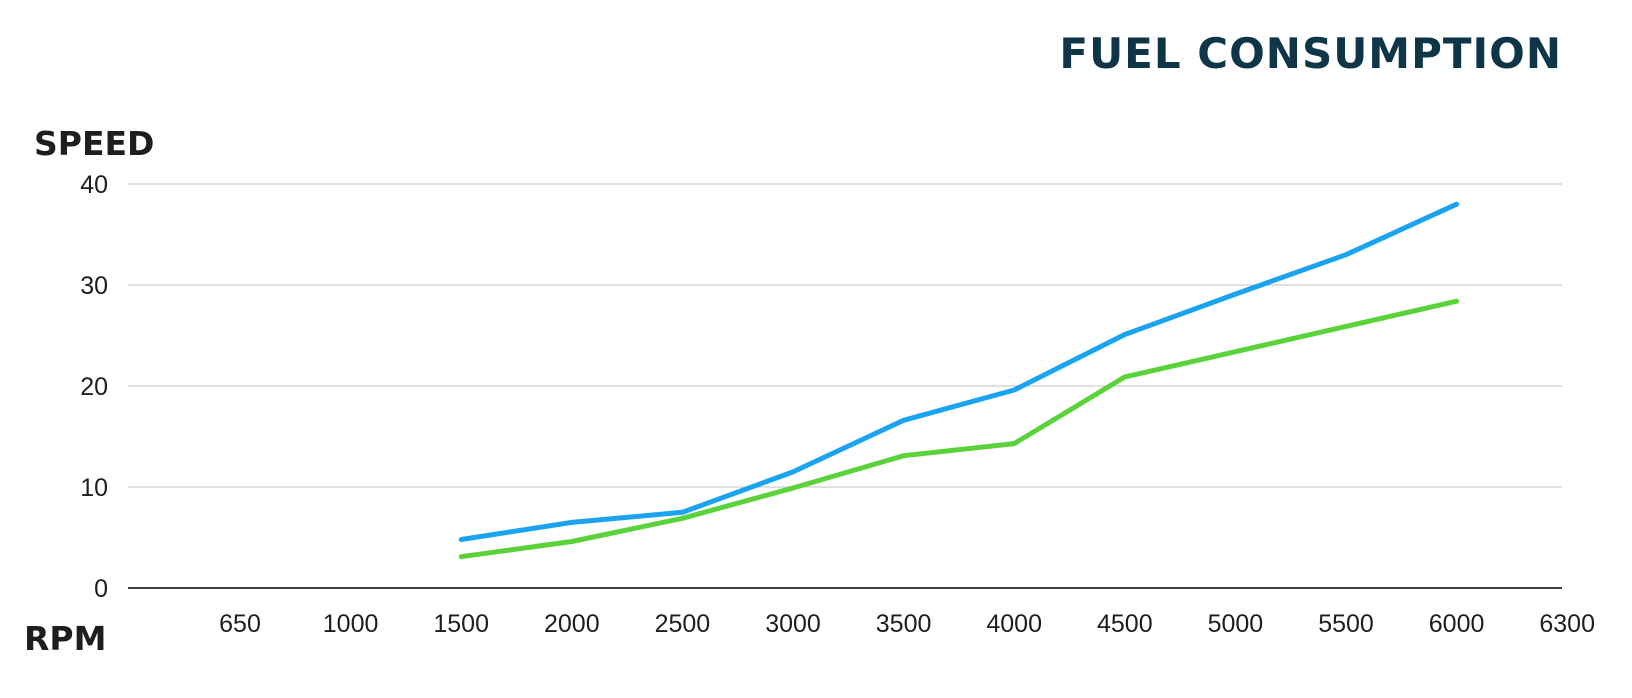 The image size is (1632, 698). Describe the element at coordinates (65, 638) in the screenshot. I see `x-axis-title: RPM` at that location.